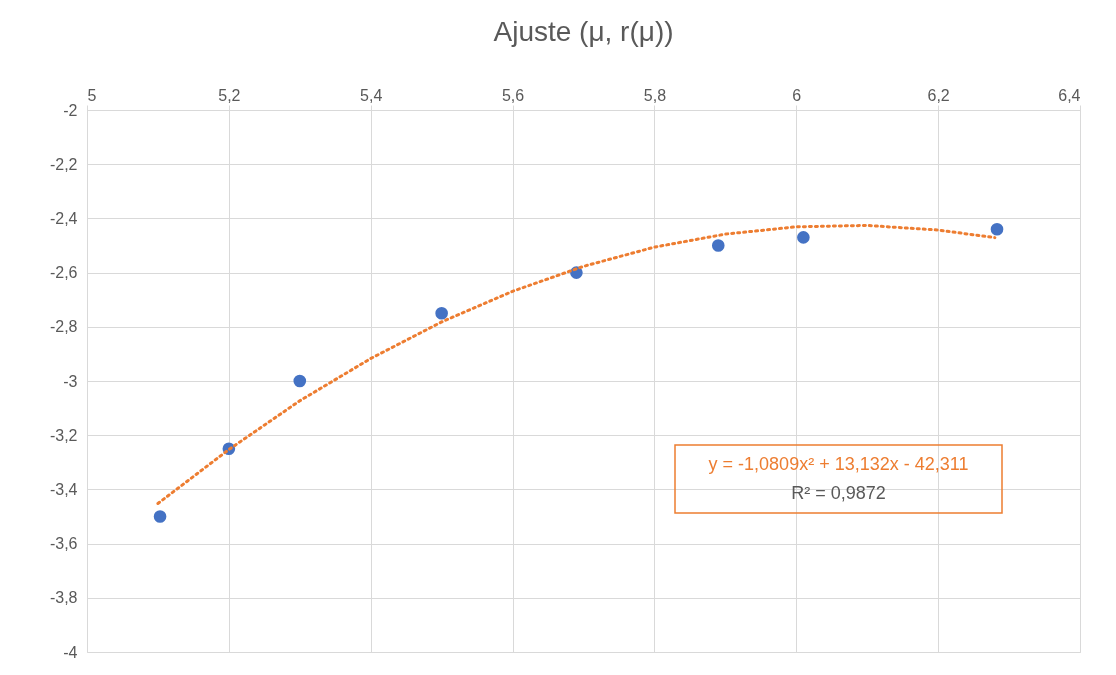  Describe the element at coordinates (63, 598) in the screenshot. I see `y-tick-label: -3,8` at that location.